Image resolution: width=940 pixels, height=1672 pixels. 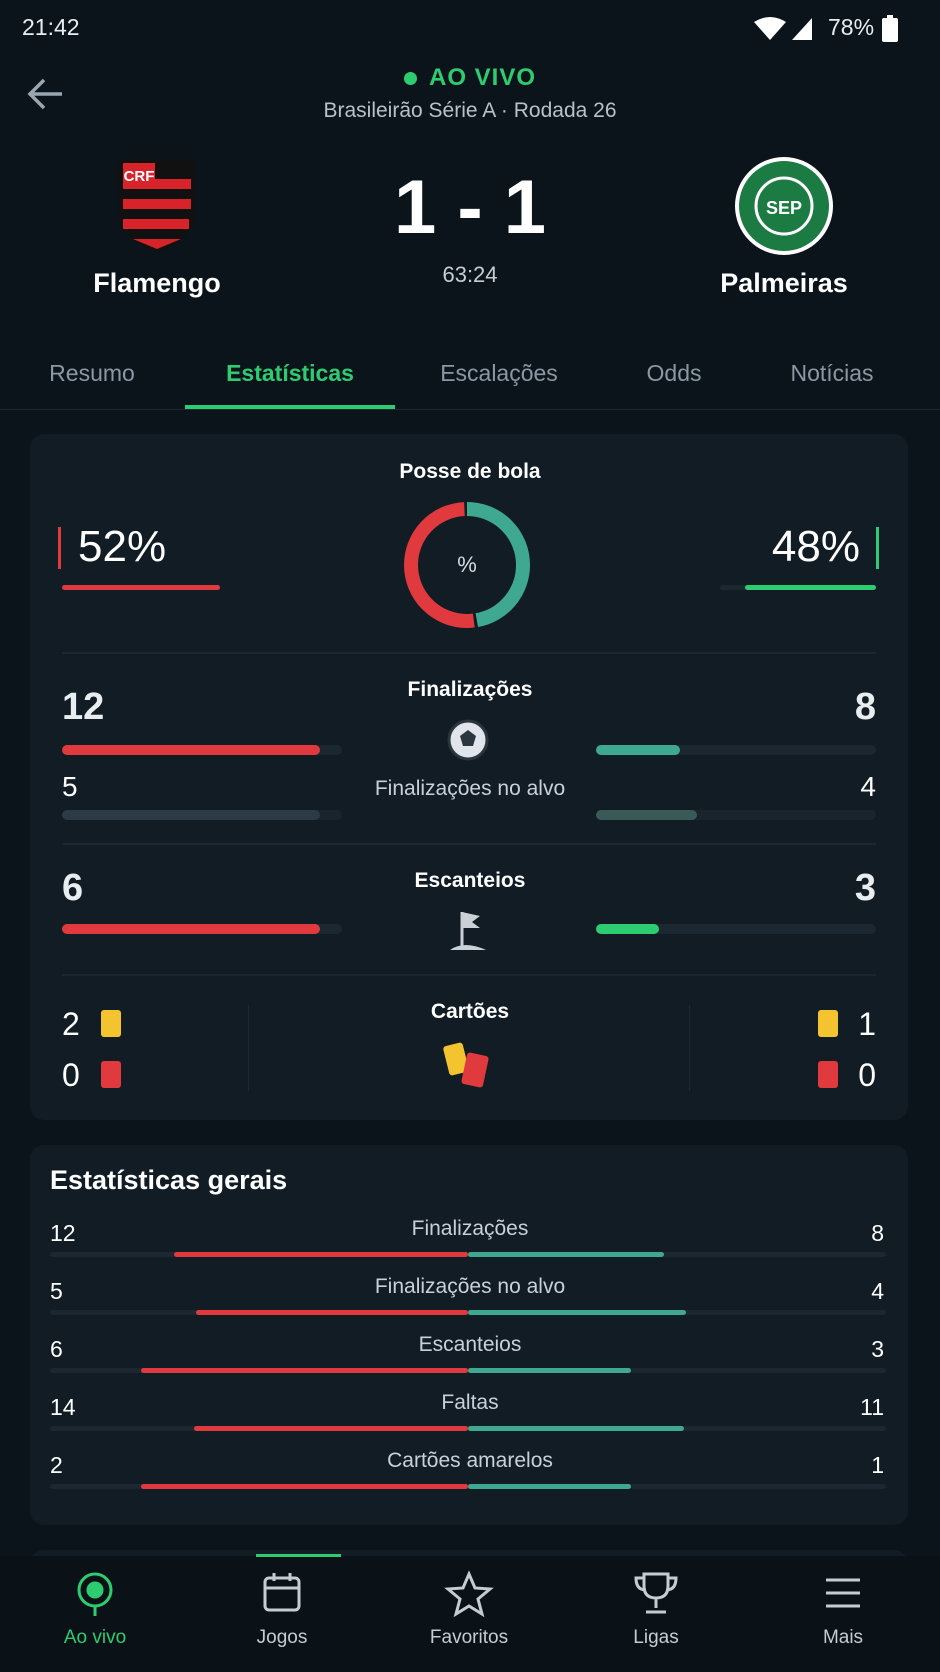 I want to click on nav-item: Mais, so click(x=843, y=1637).